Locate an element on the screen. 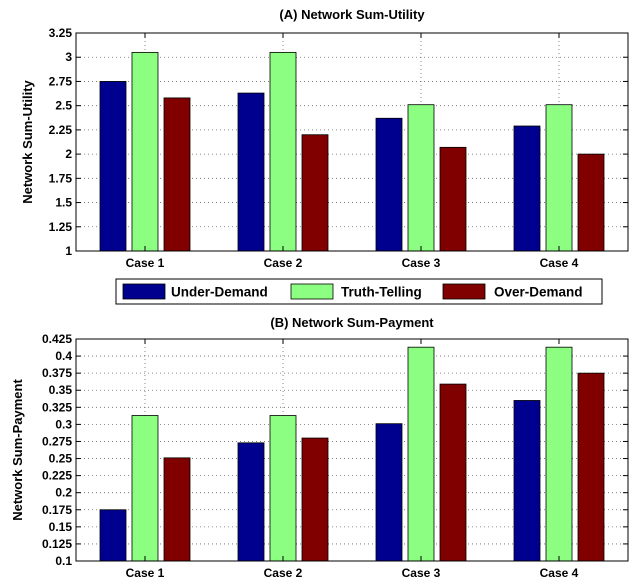 This screenshot has width=638, height=585. y-tick-label: 3.25 is located at coordinates (61, 33).